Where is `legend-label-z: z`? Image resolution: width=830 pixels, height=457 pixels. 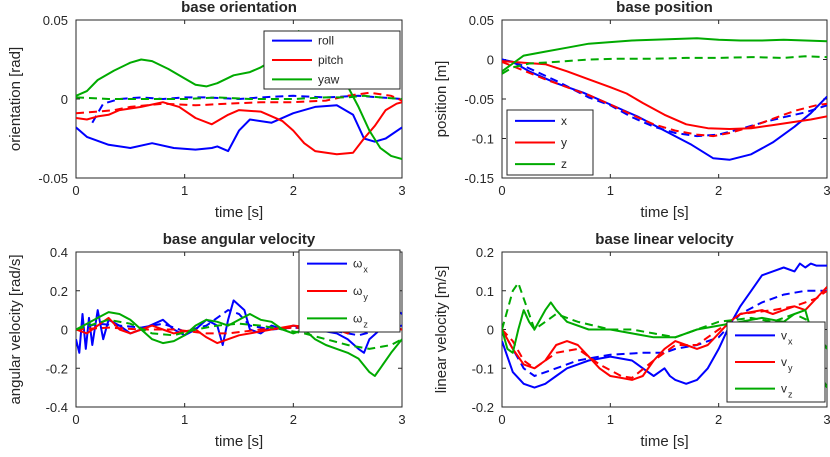
legend-label-z: z is located at coordinates (564, 164).